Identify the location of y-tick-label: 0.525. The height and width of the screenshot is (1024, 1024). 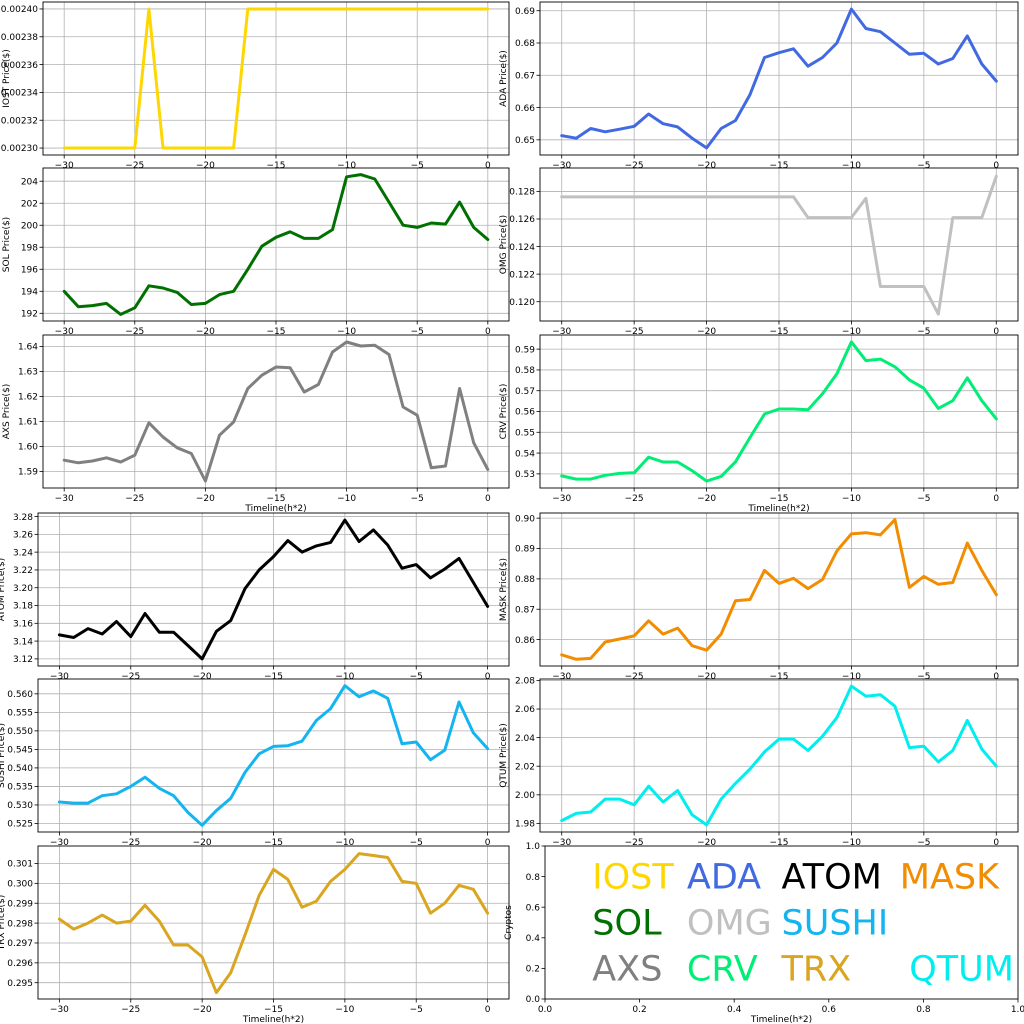
(20, 825).